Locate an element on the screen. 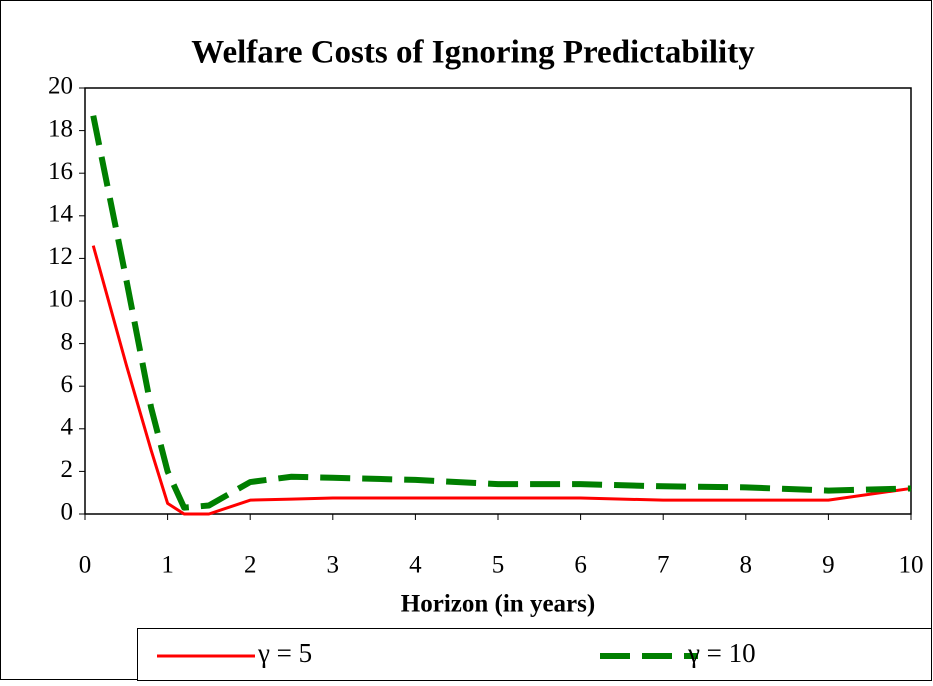  x-tick-label: 0 is located at coordinates (85, 565).